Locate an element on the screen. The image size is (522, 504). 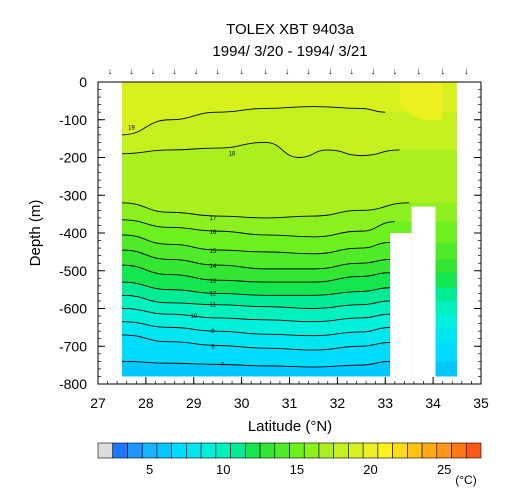
isotherm-label-15: 15 is located at coordinates (213, 252).